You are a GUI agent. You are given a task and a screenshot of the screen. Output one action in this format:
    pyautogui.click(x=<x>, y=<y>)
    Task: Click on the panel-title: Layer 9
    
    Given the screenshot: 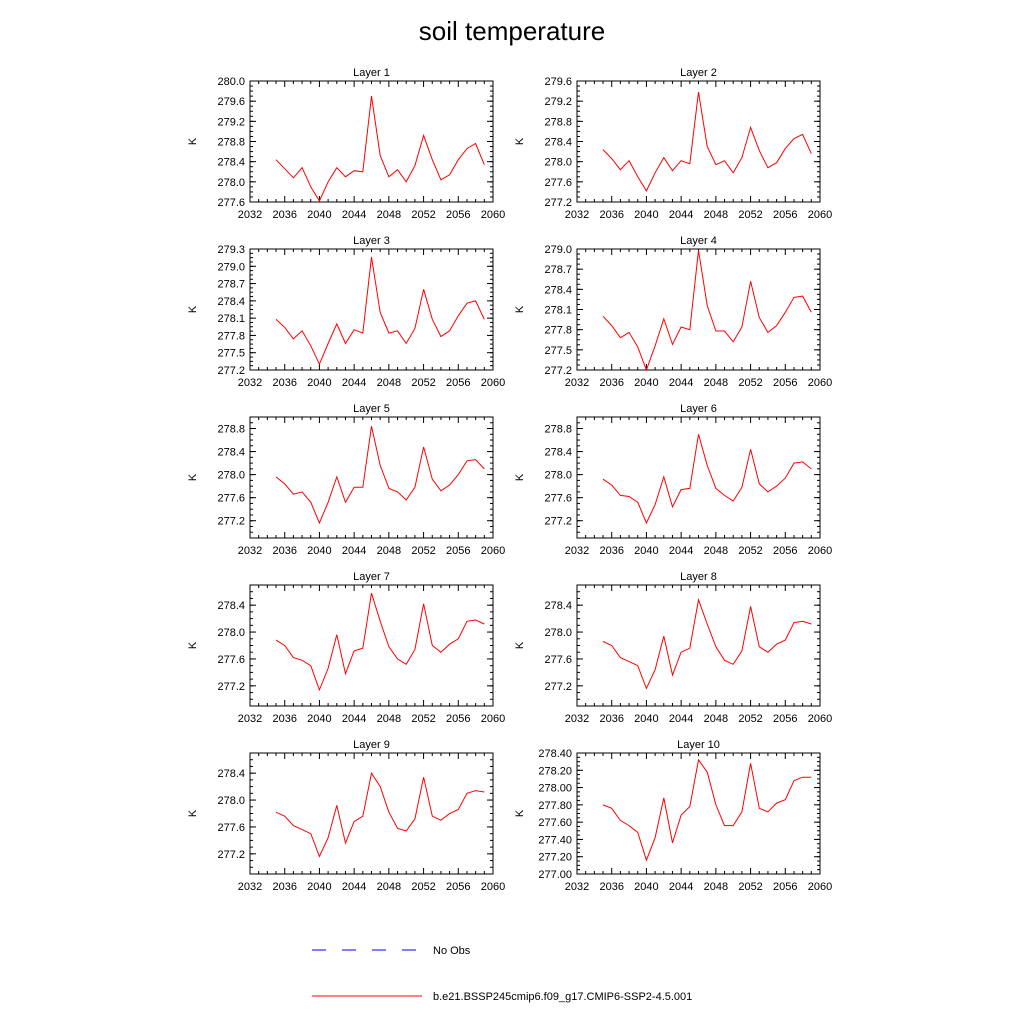 What is the action you would take?
    pyautogui.click(x=371, y=745)
    